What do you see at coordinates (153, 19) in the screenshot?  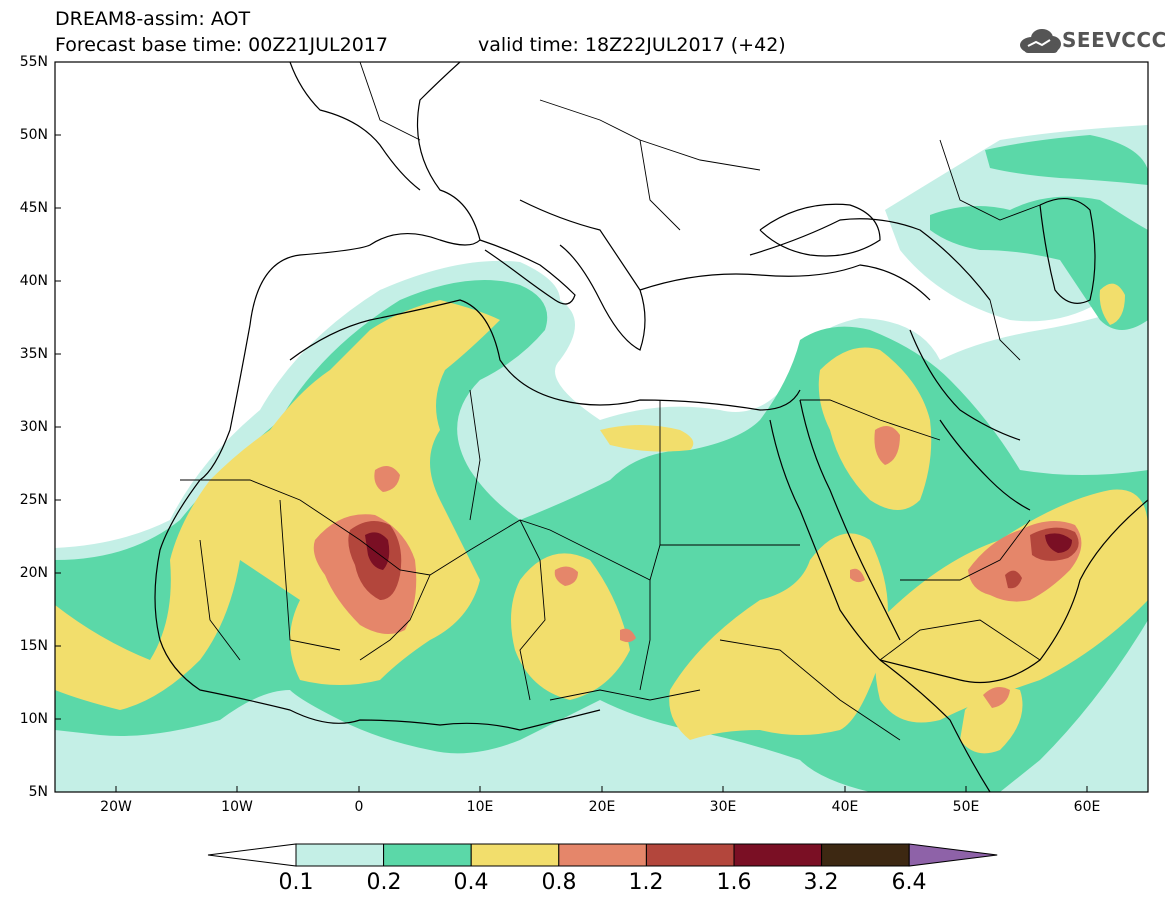 I see `map-title: DREAM8-assim: AOT` at bounding box center [153, 19].